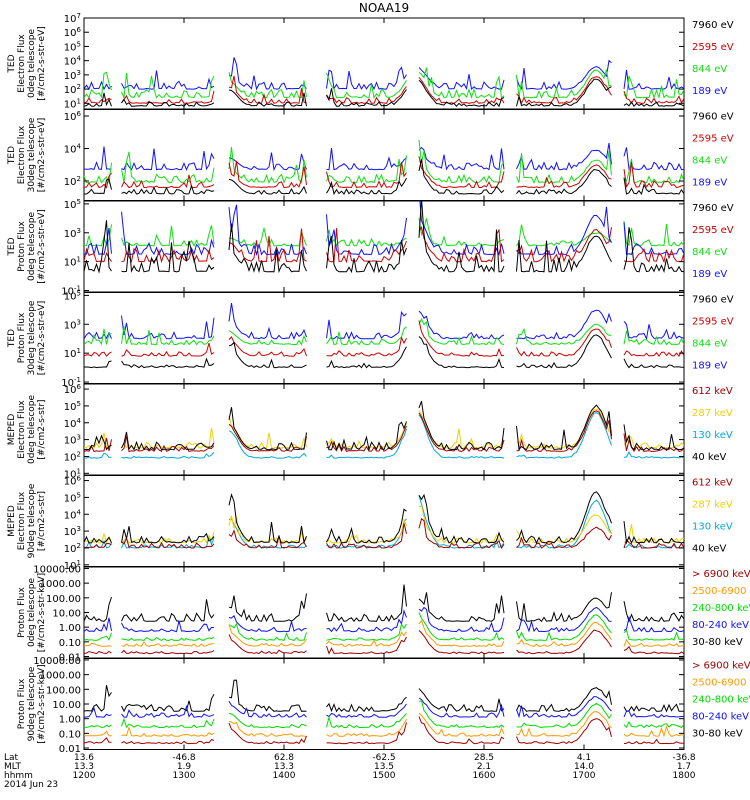 This screenshot has height=800, width=750. What do you see at coordinates (42, 612) in the screenshot?
I see `y-axis-label-line: [#/cm2-s-str-keV]` at bounding box center [42, 612].